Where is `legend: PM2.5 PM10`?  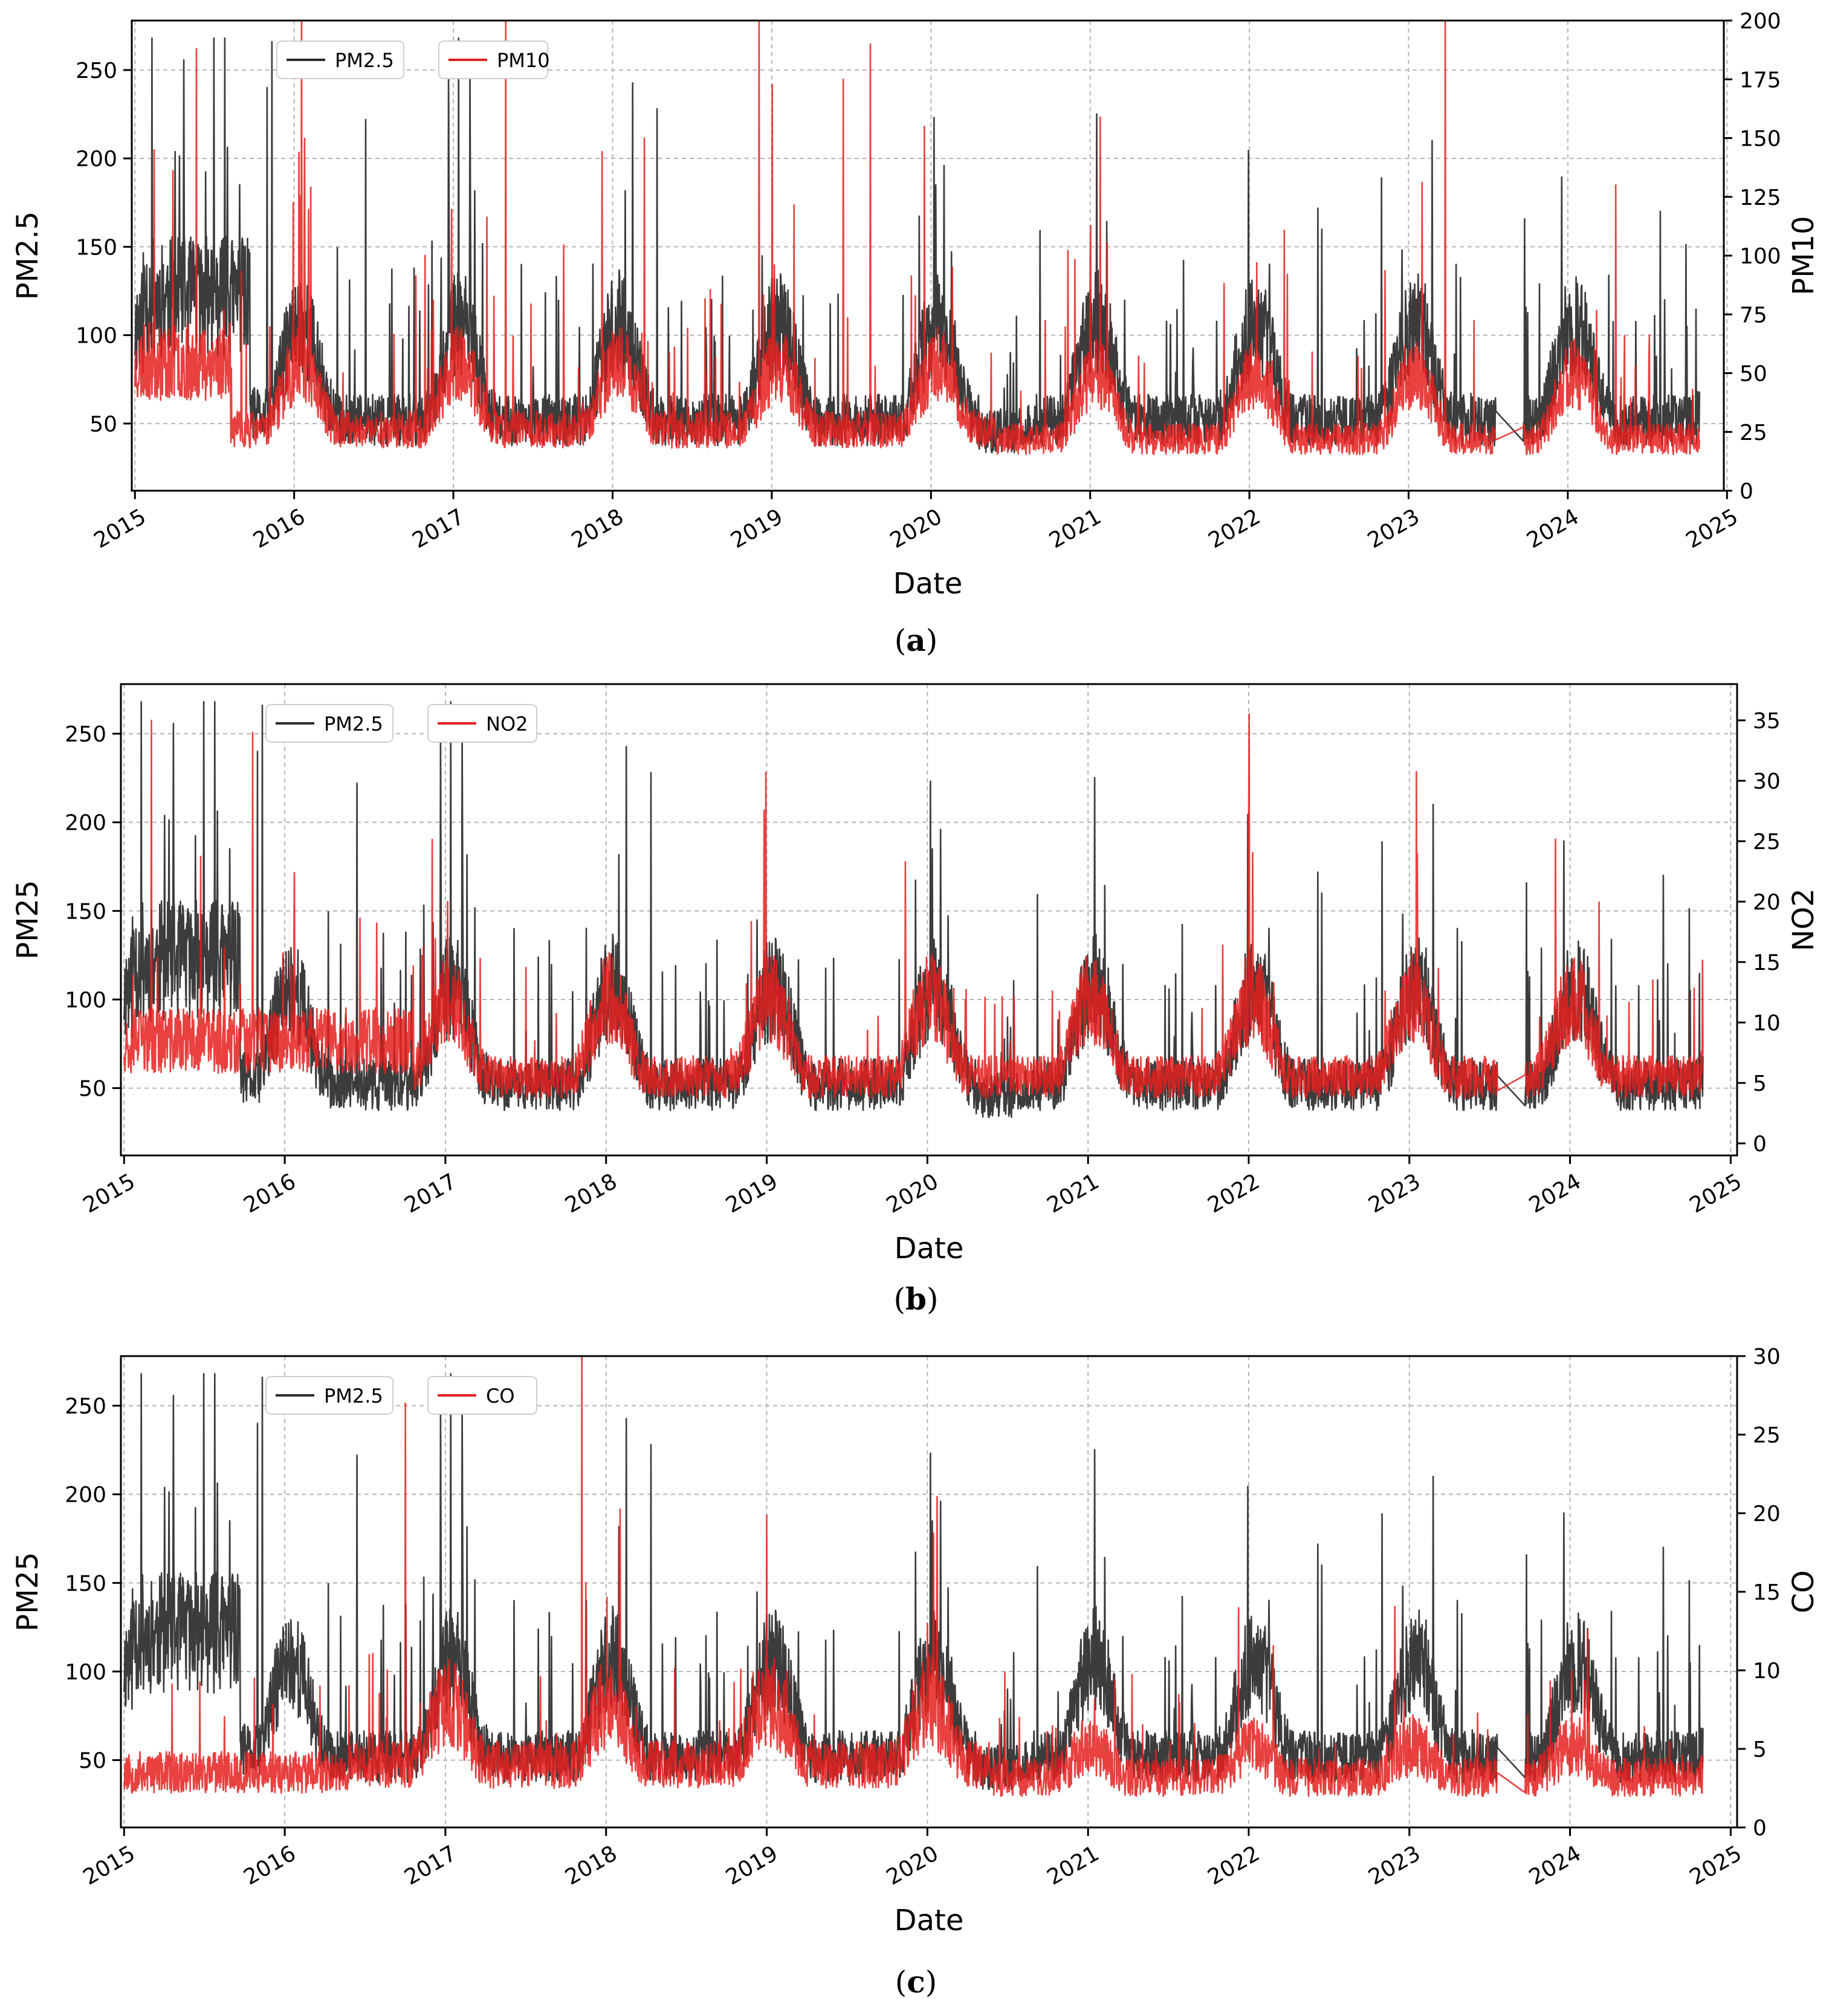
legend: PM2.5 PM10 is located at coordinates (413, 59).